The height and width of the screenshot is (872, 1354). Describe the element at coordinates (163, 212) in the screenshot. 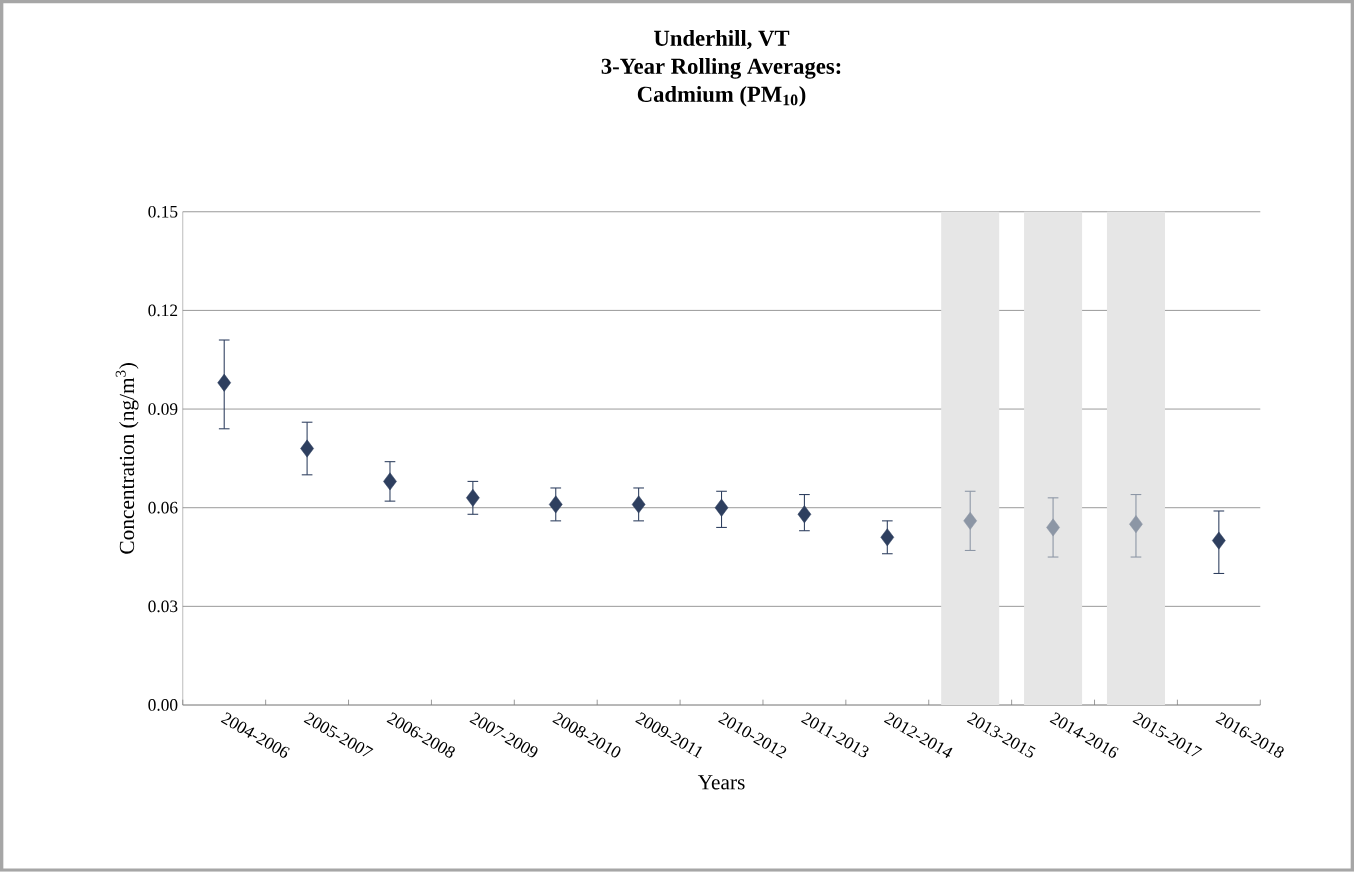

I see `y-tick-label: 0.15` at that location.